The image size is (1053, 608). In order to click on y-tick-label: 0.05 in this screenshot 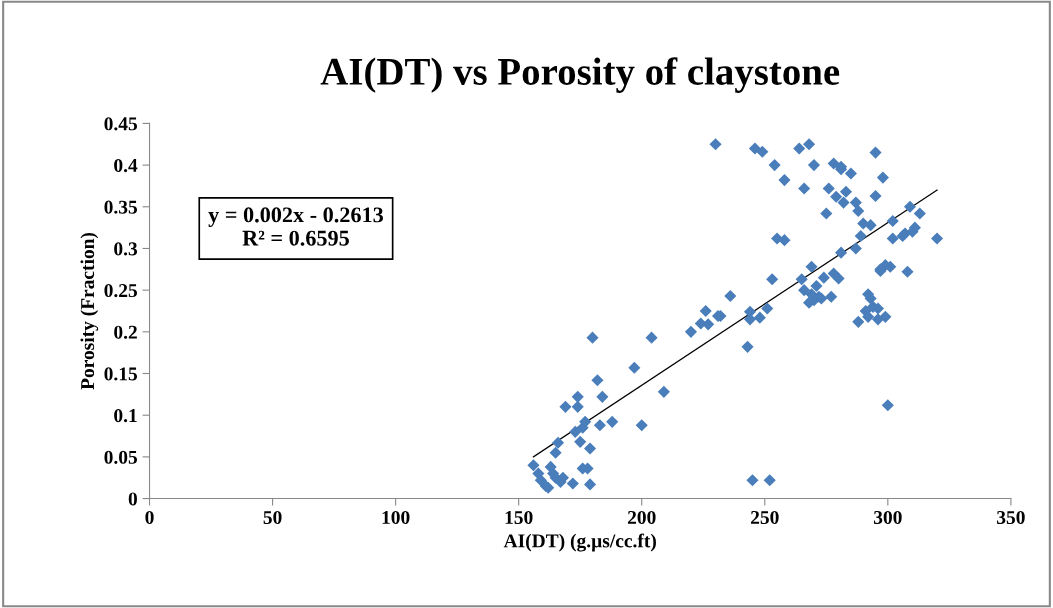, I will do `click(121, 457)`.